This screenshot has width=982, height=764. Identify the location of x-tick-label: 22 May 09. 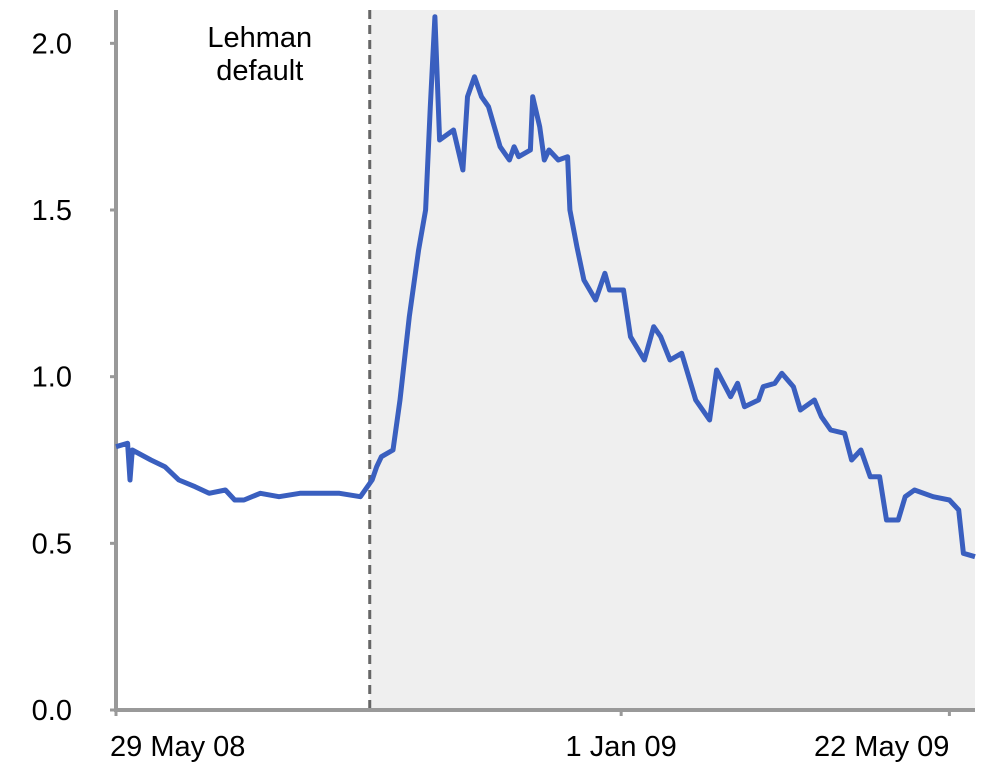
(881, 747).